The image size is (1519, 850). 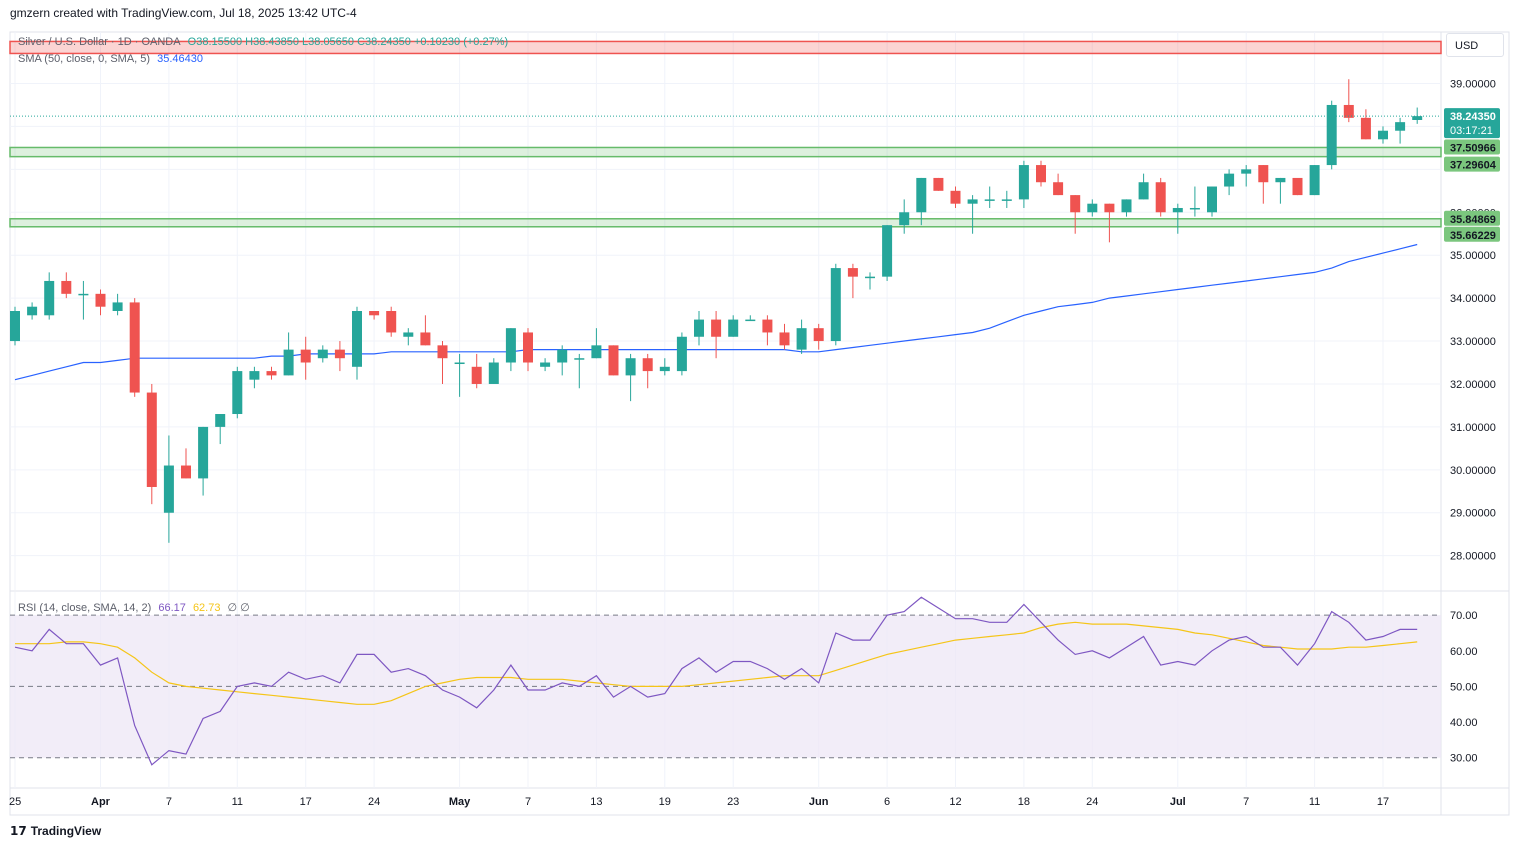 What do you see at coordinates (1464, 616) in the screenshot?
I see `rsi-tick-label: 70.00` at bounding box center [1464, 616].